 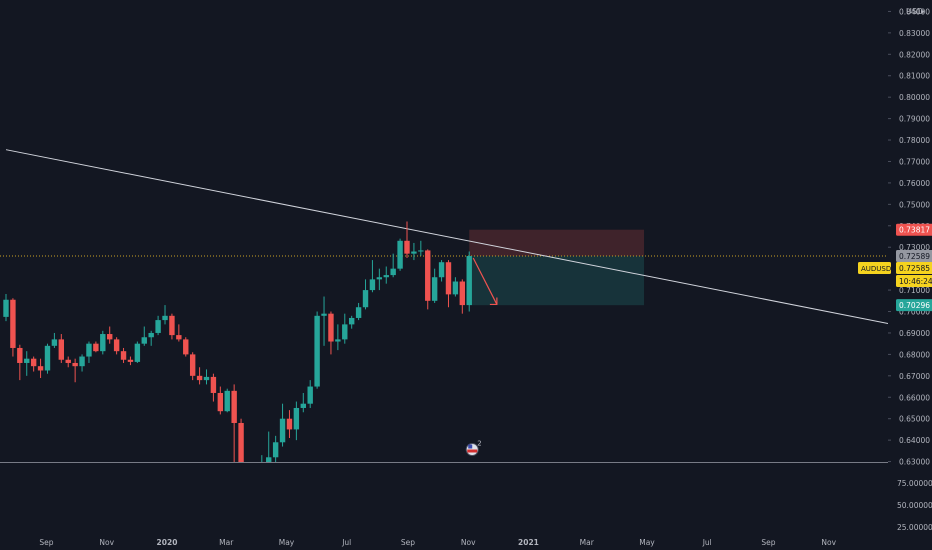 What do you see at coordinates (557, 281) in the screenshot?
I see `position-target-zone` at bounding box center [557, 281].